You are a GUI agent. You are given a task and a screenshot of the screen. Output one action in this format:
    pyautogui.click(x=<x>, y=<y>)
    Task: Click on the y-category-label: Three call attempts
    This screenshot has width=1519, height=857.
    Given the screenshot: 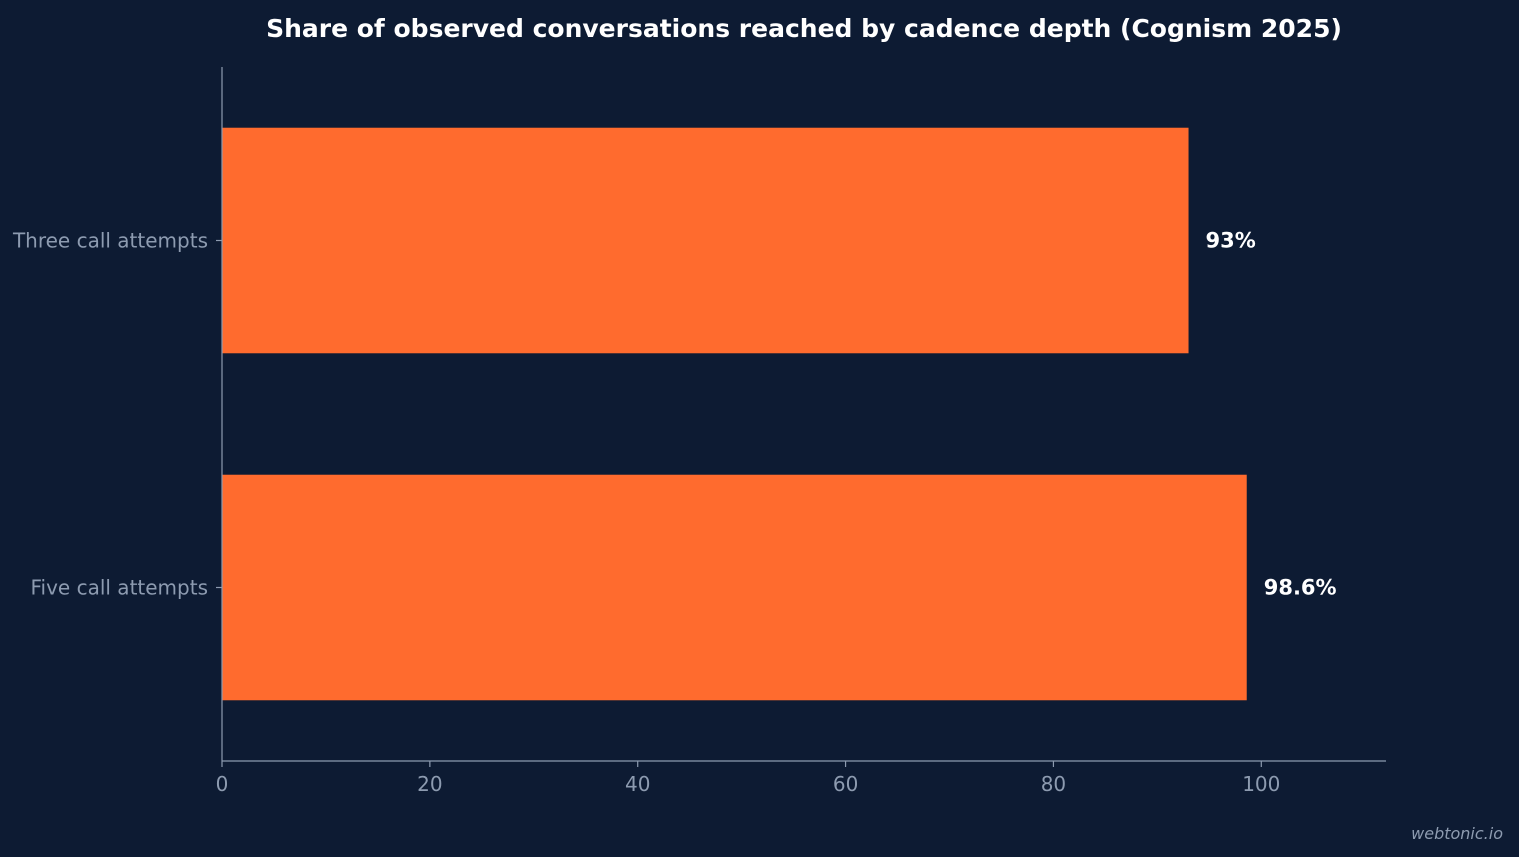 What is the action you would take?
    pyautogui.click(x=110, y=241)
    